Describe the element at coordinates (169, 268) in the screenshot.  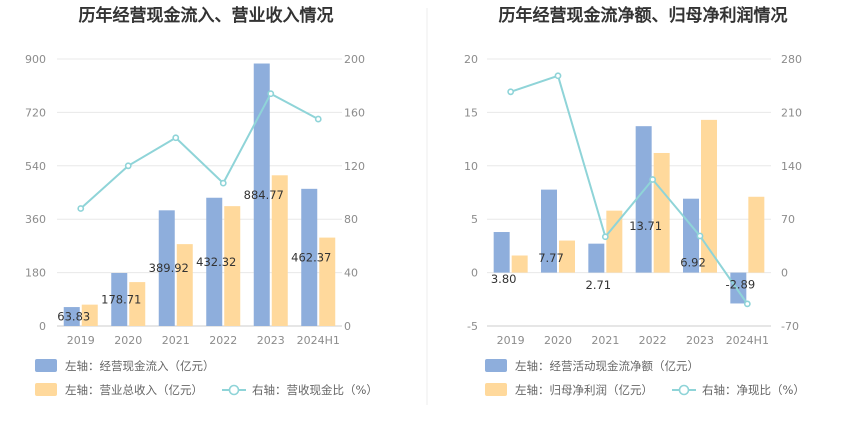
I see `data-label: 389.92` at that location.